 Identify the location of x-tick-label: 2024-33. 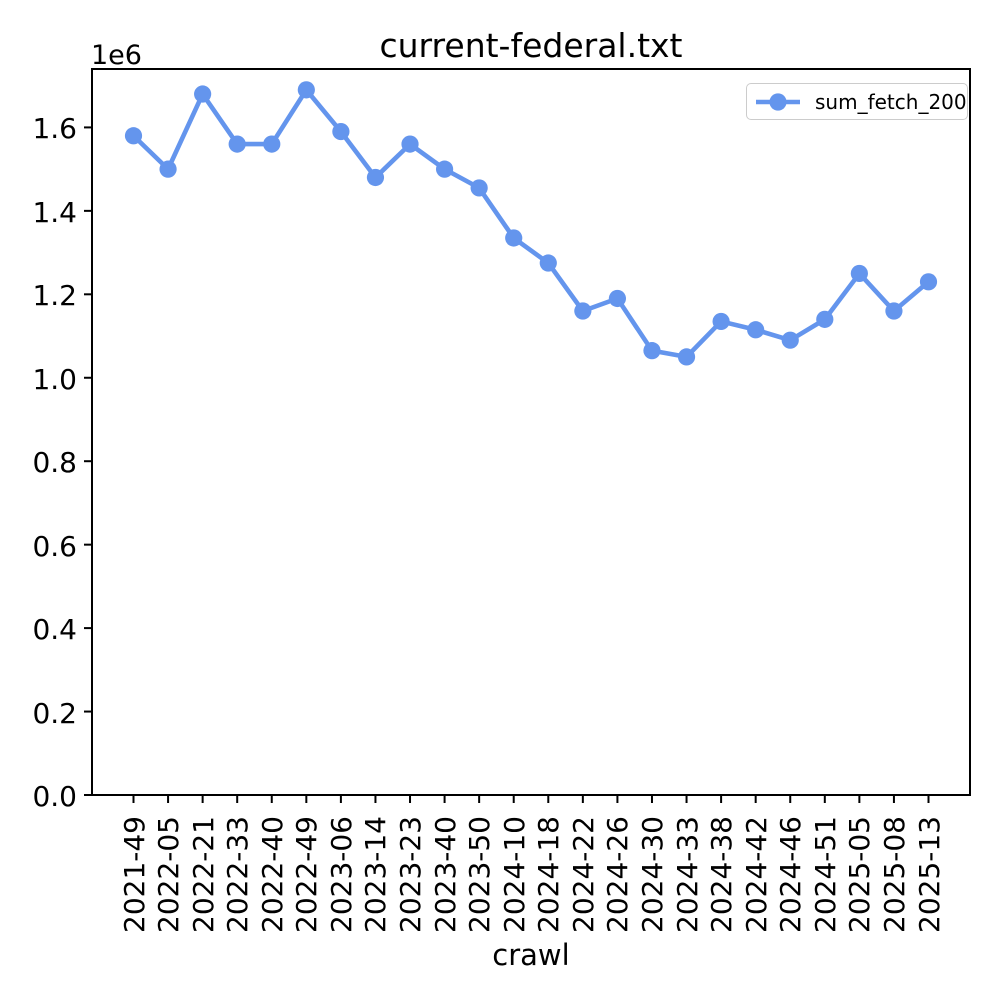
(687, 874).